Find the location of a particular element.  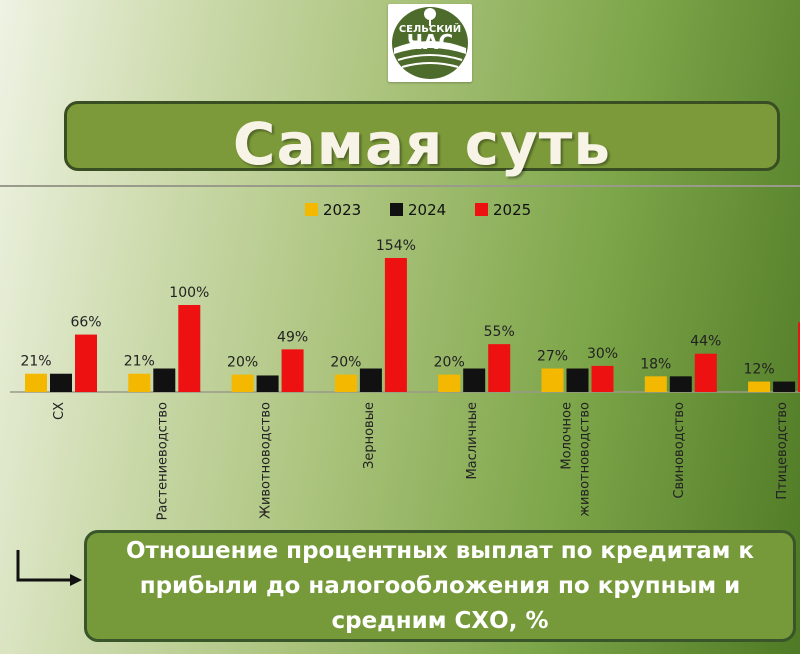

data-label-2023-0: 21% is located at coordinates (35, 362).